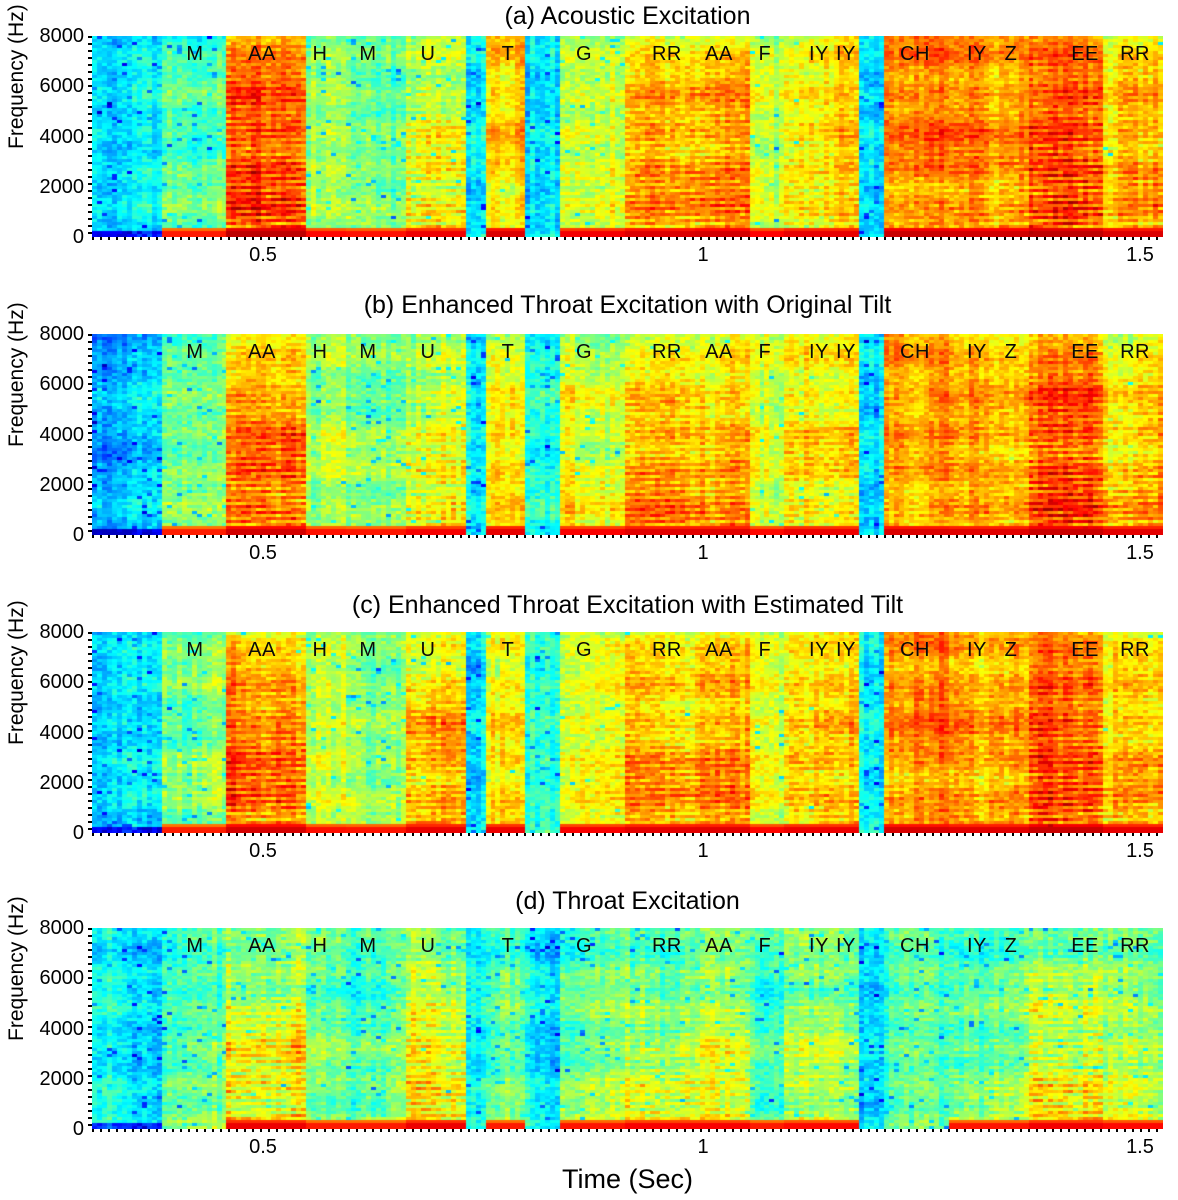  What do you see at coordinates (627, 901) in the screenshot?
I see `panel-title-d: (d) Throat Excitation` at bounding box center [627, 901].